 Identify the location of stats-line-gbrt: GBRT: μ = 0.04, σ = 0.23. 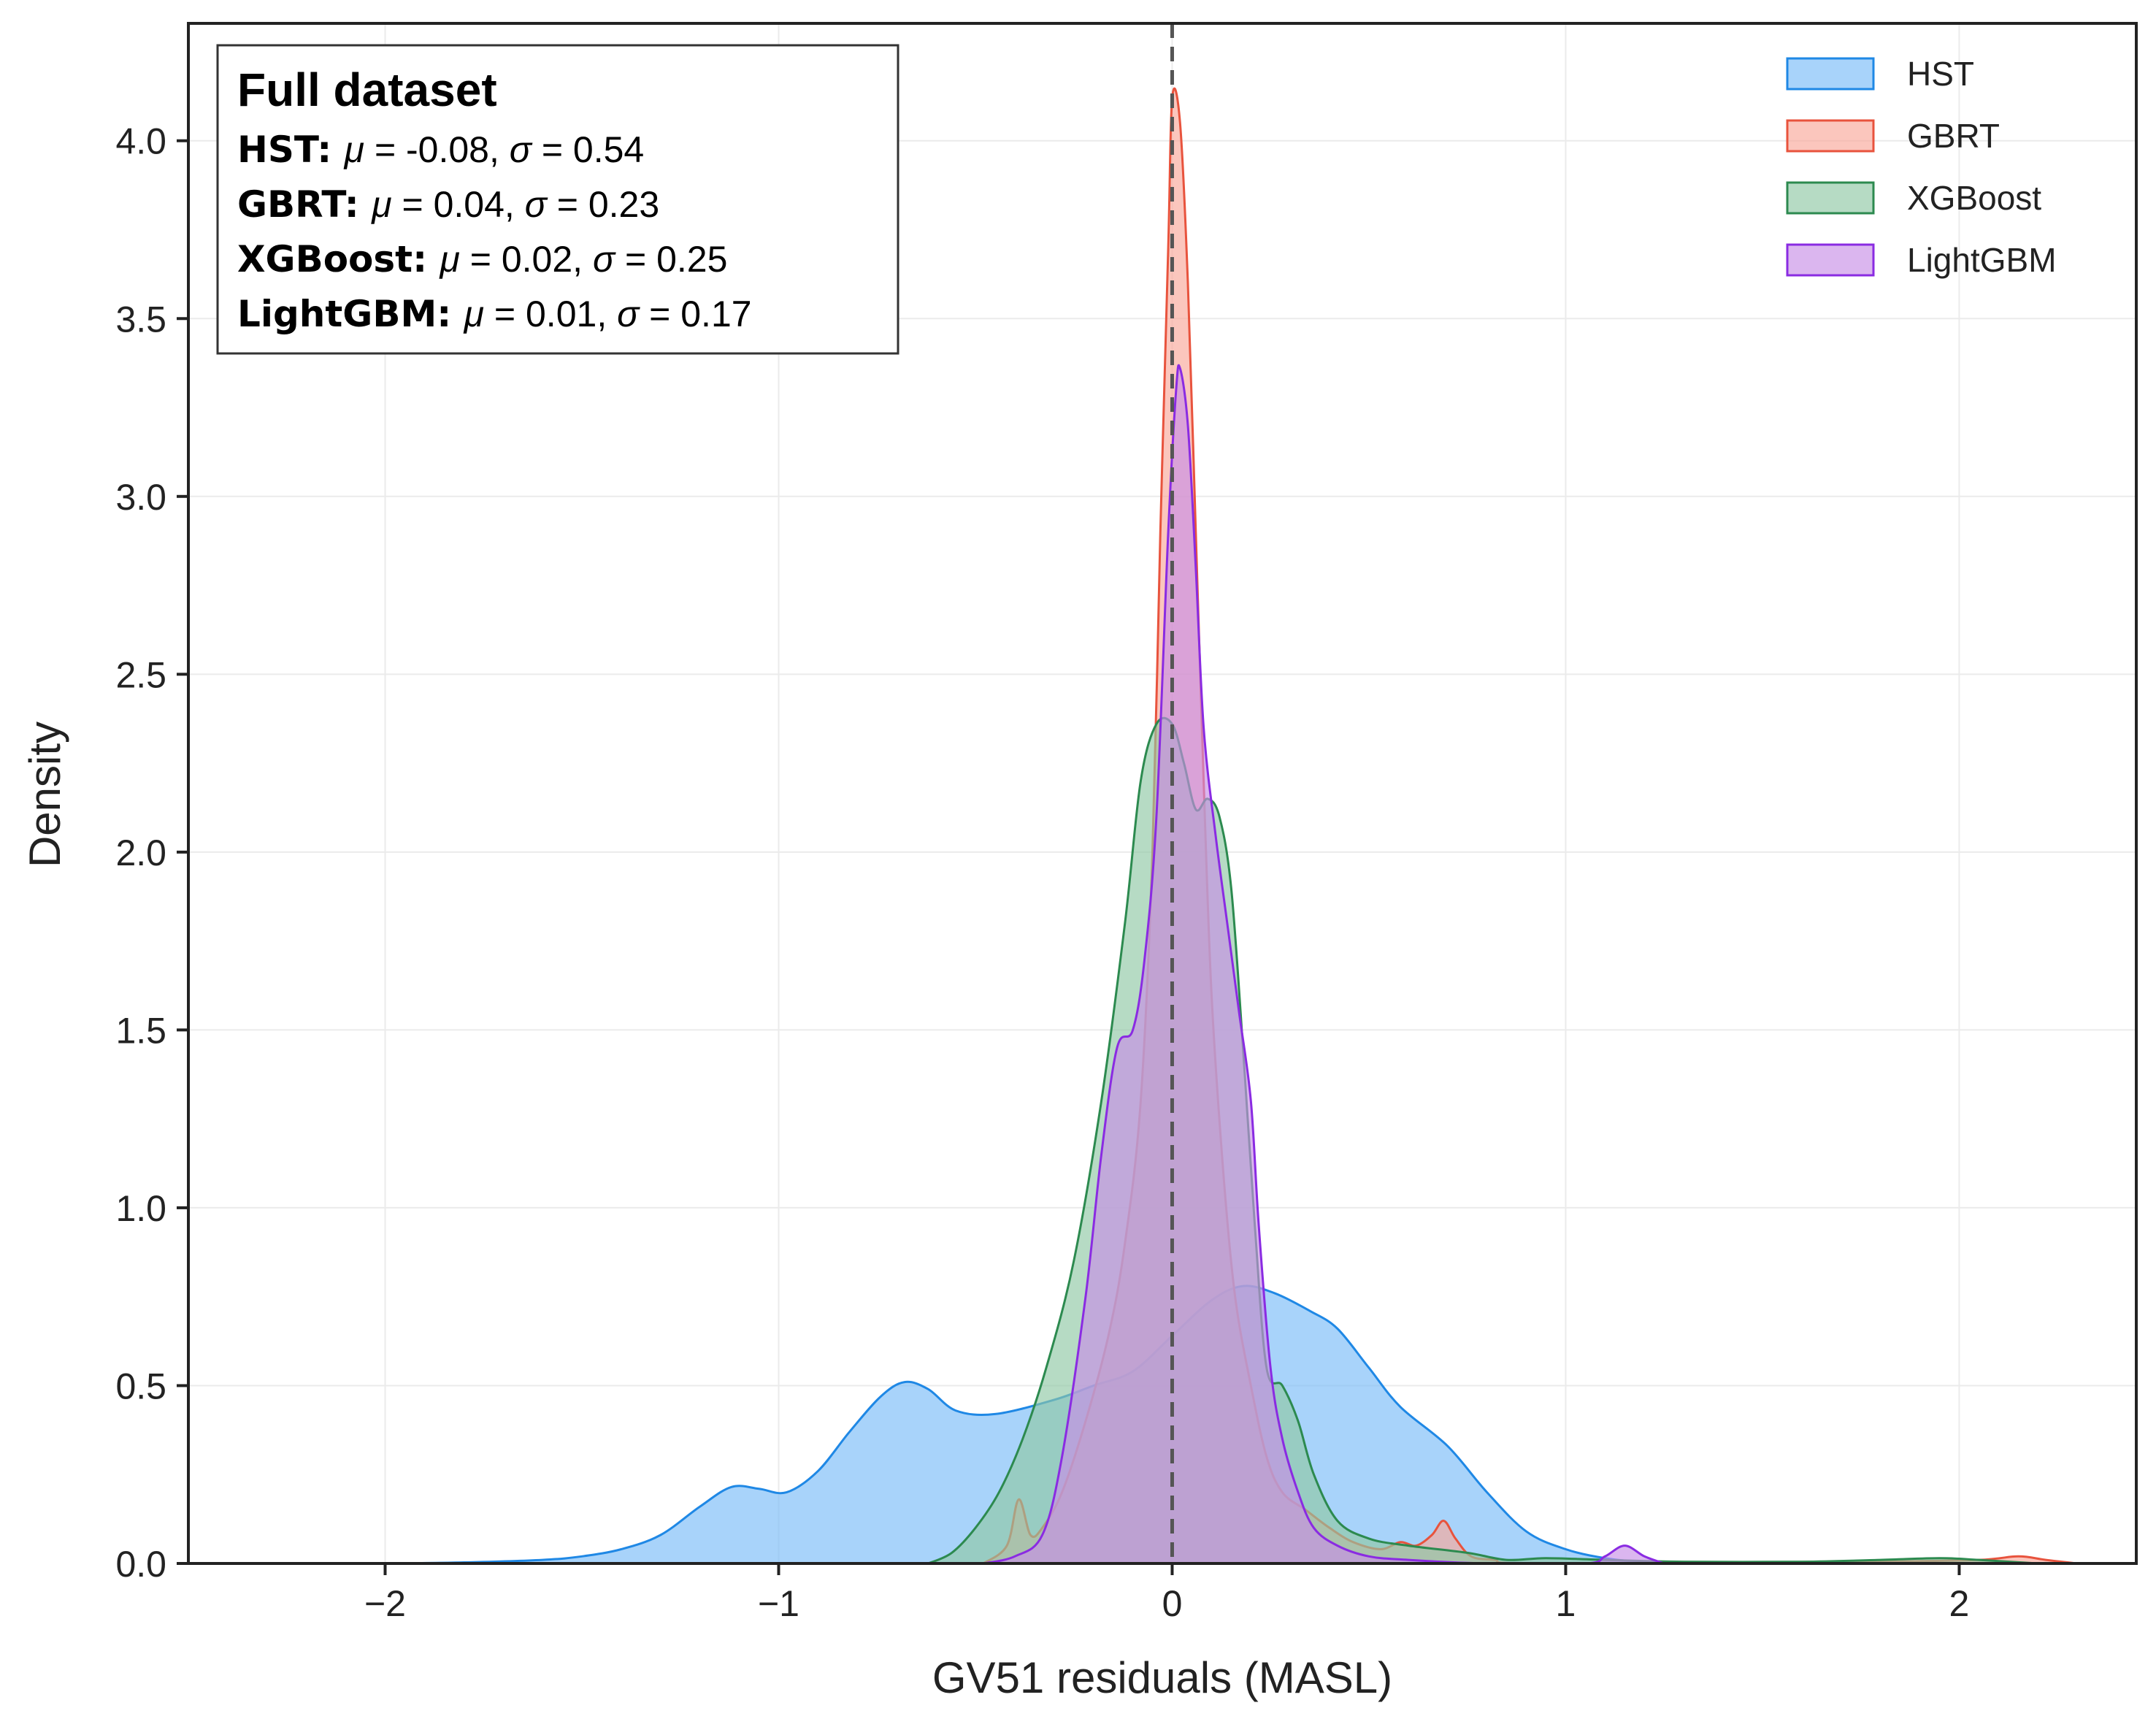
(448, 204).